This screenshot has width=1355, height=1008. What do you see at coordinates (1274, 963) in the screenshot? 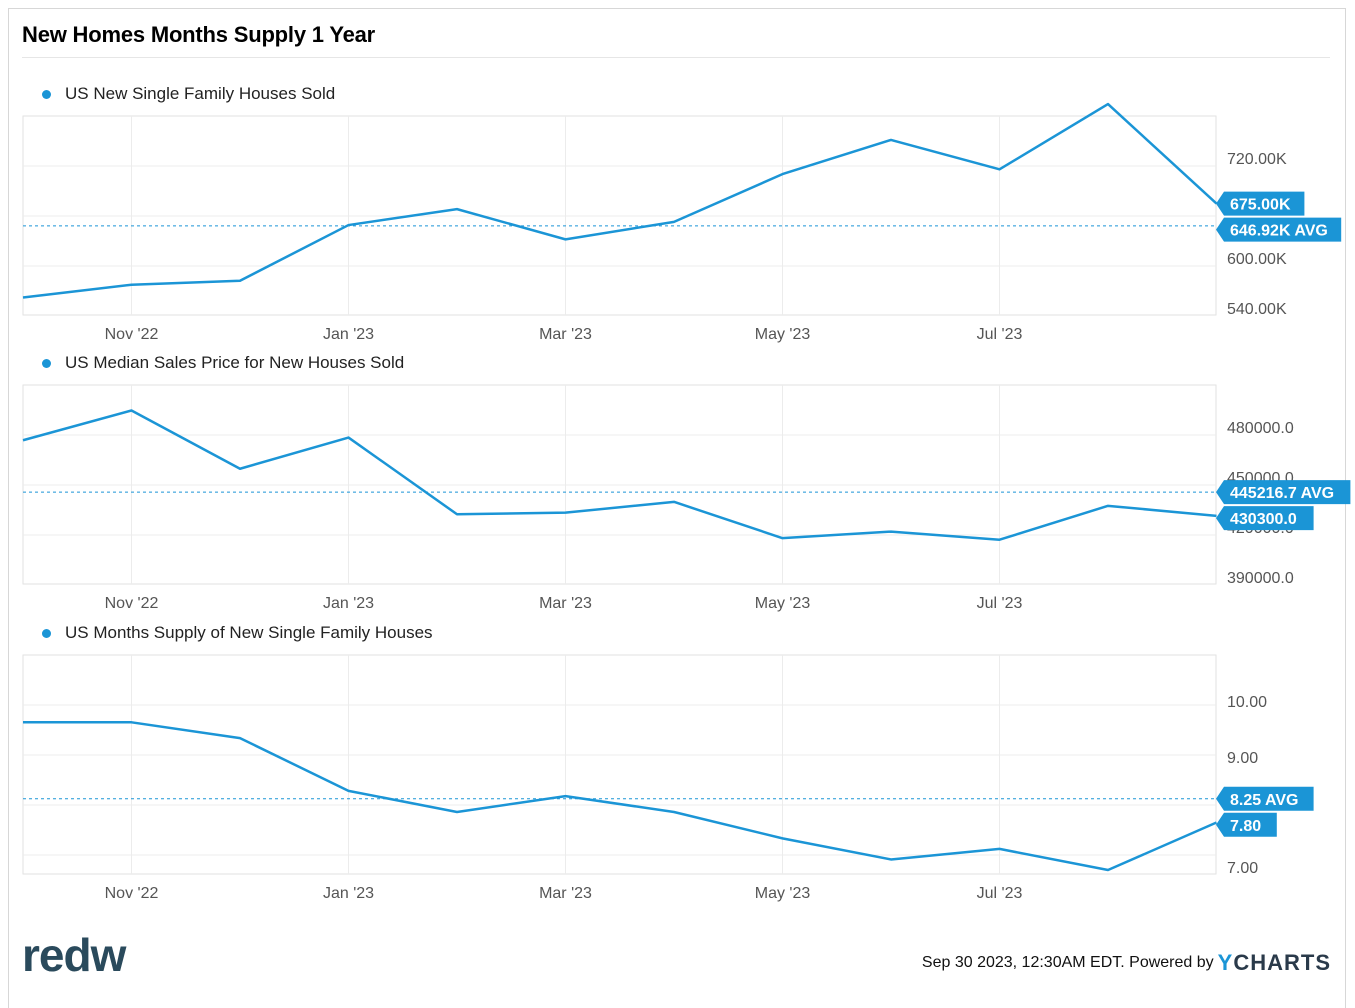
I see `ycharts-logo: YCHARTS` at bounding box center [1274, 963].